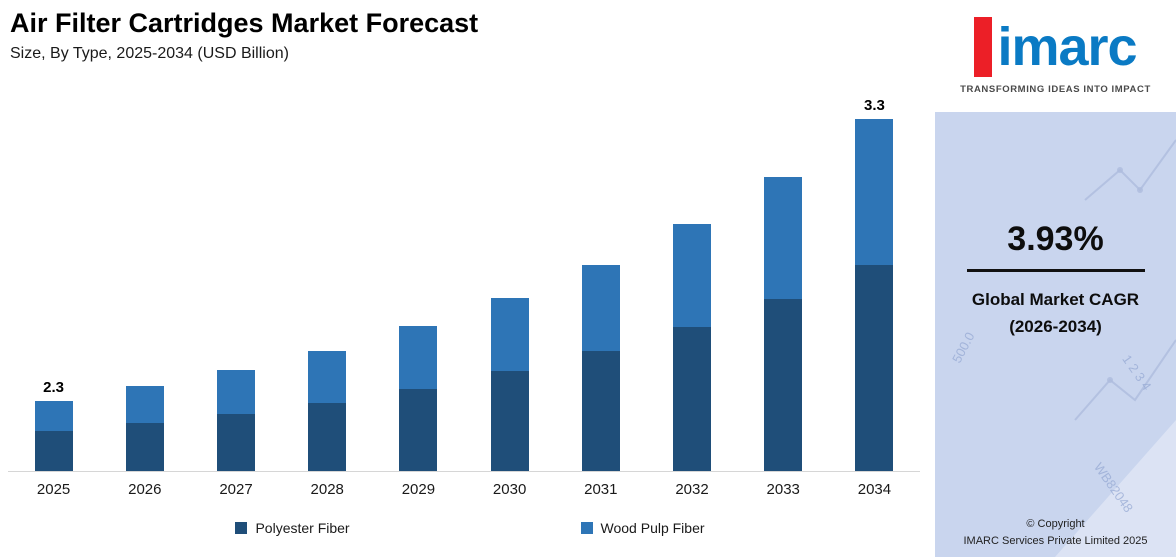 Image resolution: width=1176 pixels, height=557 pixels. What do you see at coordinates (145, 489) in the screenshot?
I see `x-axis-label: 2026` at bounding box center [145, 489].